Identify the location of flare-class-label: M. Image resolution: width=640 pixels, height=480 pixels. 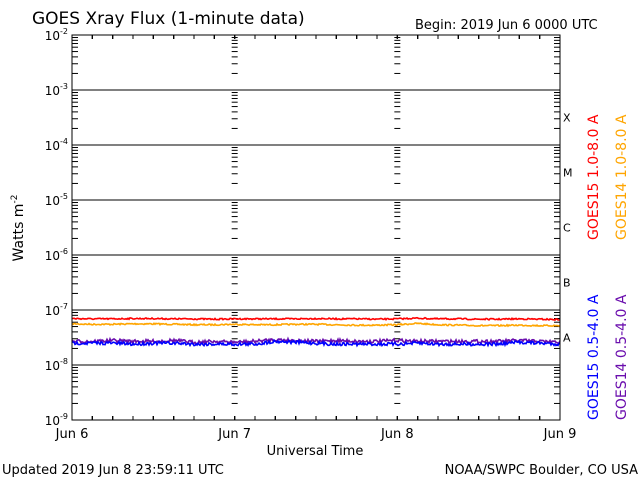
(568, 173).